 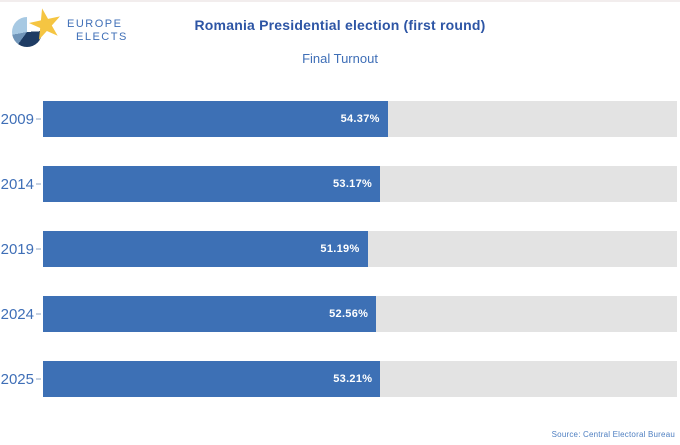 What do you see at coordinates (17, 119) in the screenshot?
I see `year-label: 2009` at bounding box center [17, 119].